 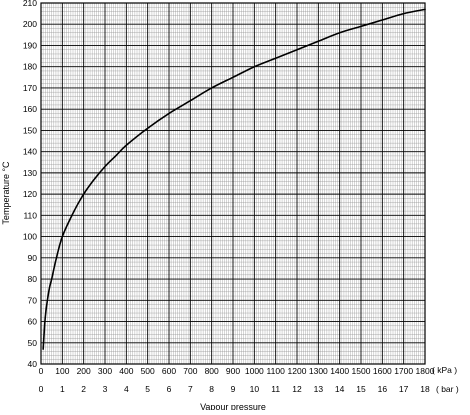 What do you see at coordinates (318, 371) in the screenshot?
I see `x-tick-label-kpa: 1300` at bounding box center [318, 371].